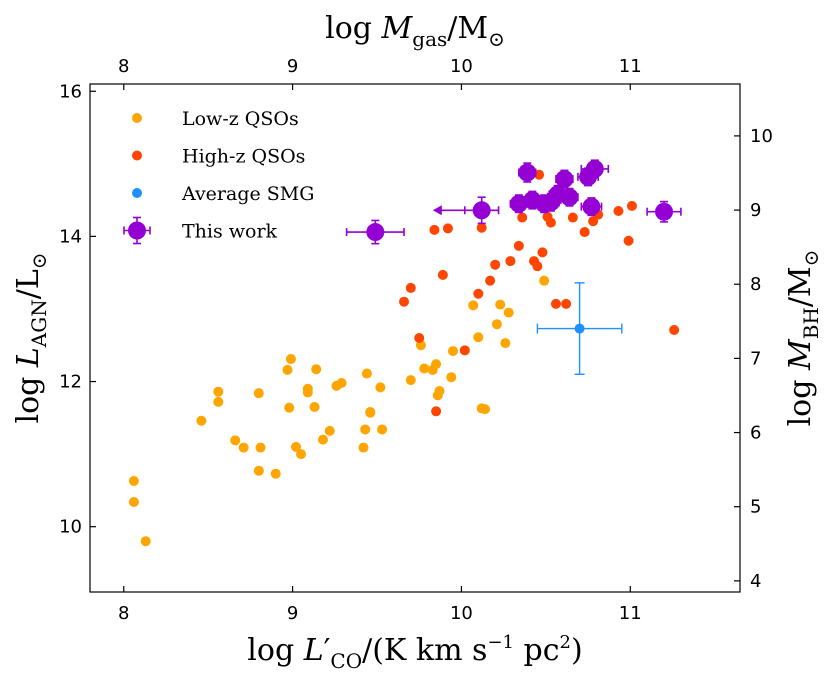 The image size is (830, 678). What do you see at coordinates (461, 613) in the screenshot?
I see `x-tick-label: 10` at bounding box center [461, 613].